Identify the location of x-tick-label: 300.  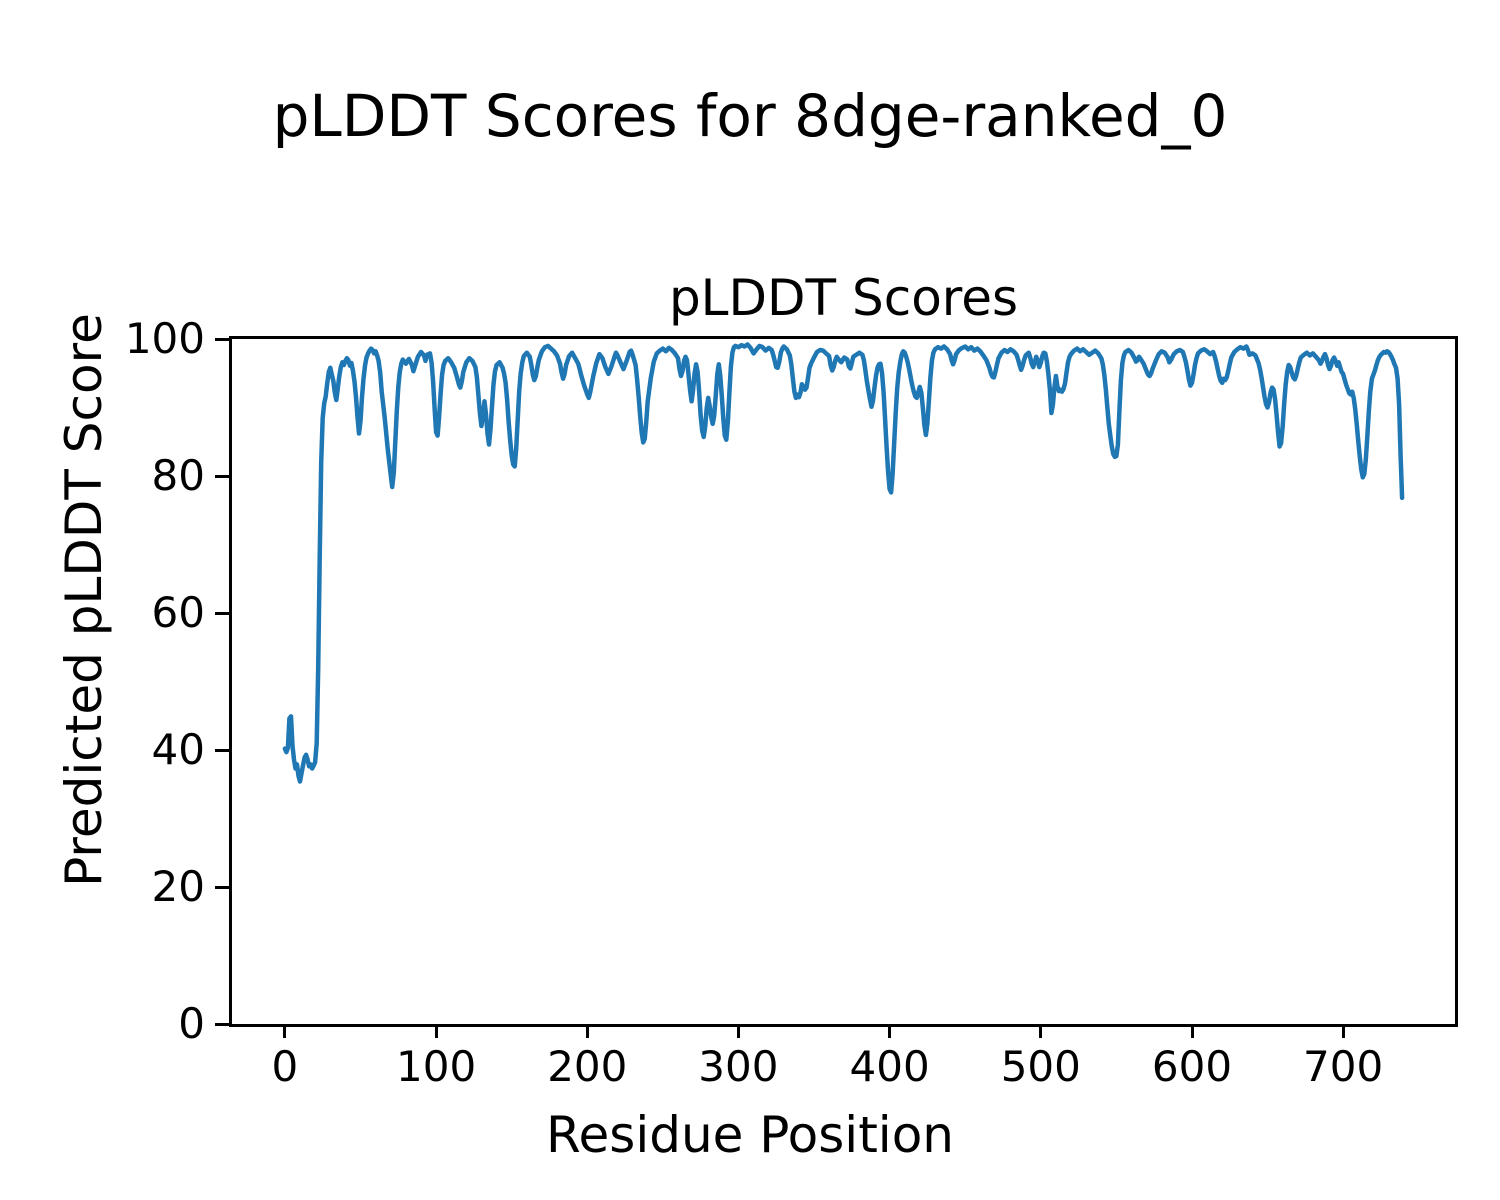
(738, 1066).